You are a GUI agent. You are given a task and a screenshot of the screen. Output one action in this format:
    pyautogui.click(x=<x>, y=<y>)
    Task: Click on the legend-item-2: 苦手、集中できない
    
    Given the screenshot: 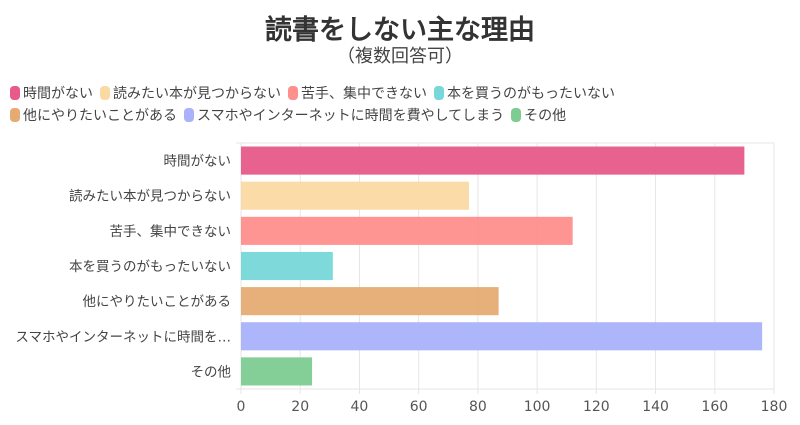 What is the action you would take?
    pyautogui.click(x=357, y=93)
    